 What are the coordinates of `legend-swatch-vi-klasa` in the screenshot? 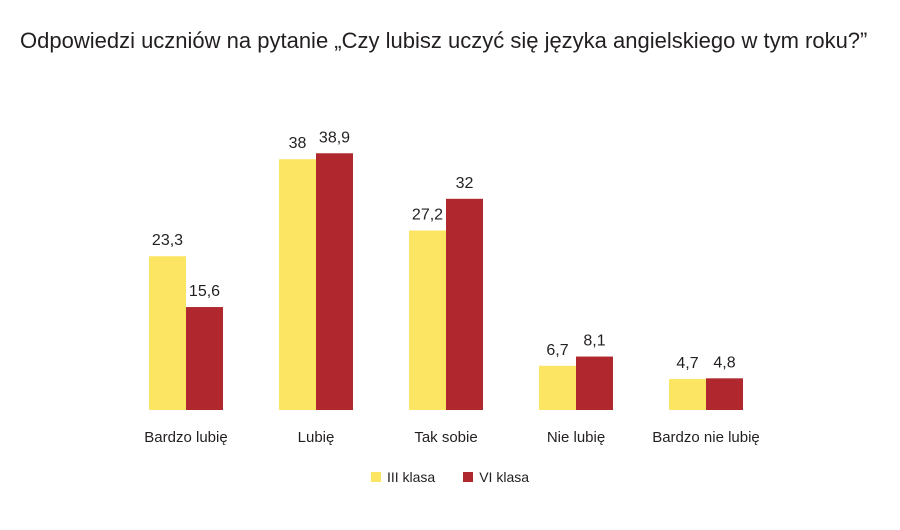 It's located at (468, 477).